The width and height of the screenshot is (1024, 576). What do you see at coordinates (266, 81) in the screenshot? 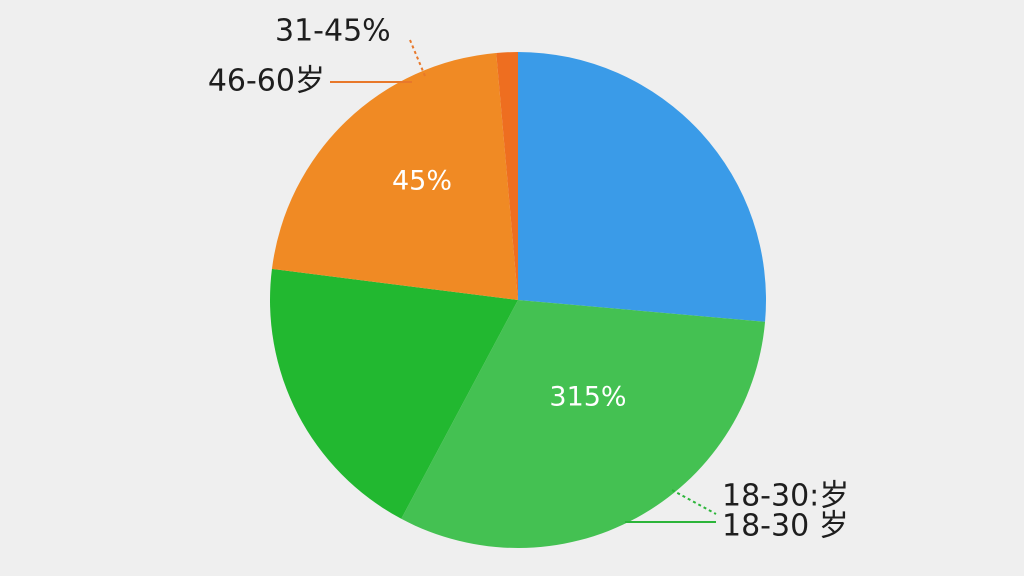
I see `slice-label: 46-60岁` at bounding box center [266, 81].